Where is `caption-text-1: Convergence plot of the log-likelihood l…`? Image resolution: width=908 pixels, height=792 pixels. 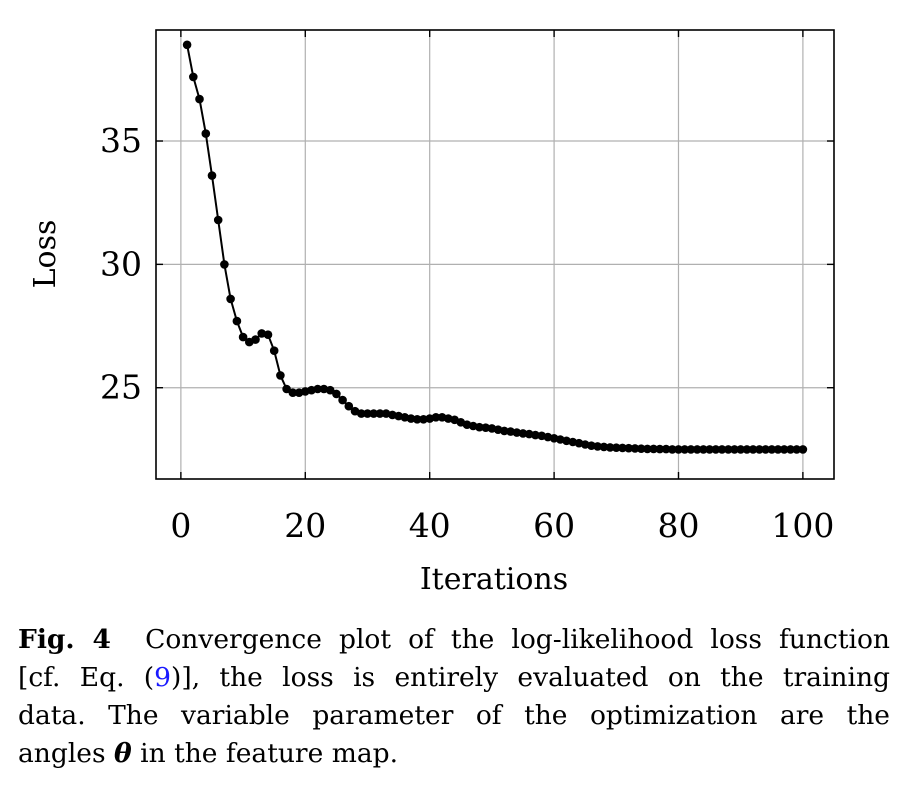
caption-text-1: Convergence plot of the log-likelihood l… is located at coordinates (517, 639).